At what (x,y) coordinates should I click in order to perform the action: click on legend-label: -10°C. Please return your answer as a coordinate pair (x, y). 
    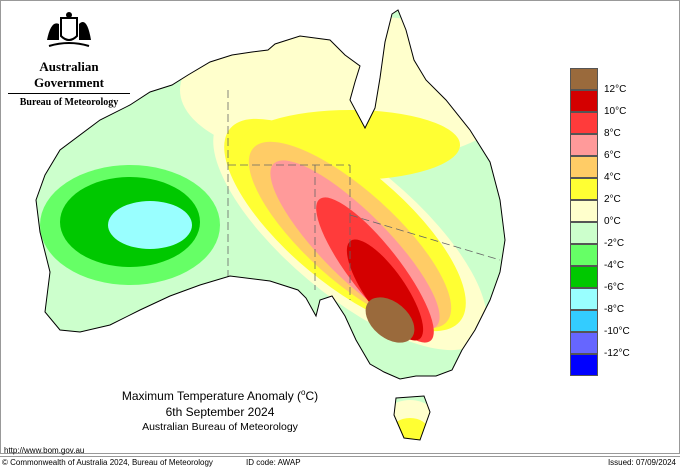
    Looking at the image, I should click on (617, 331).